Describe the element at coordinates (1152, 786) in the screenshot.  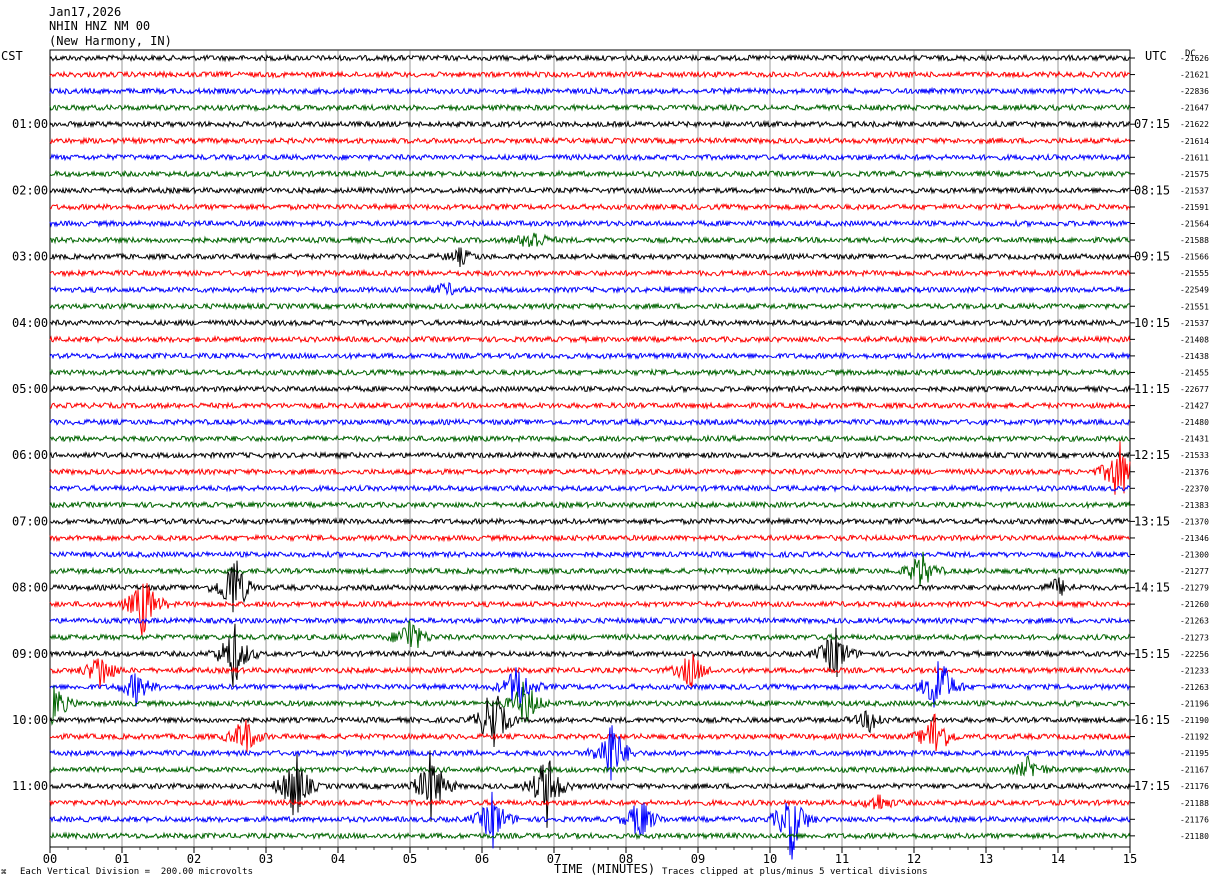
I see `right-hour-label: 17:15` at that location.